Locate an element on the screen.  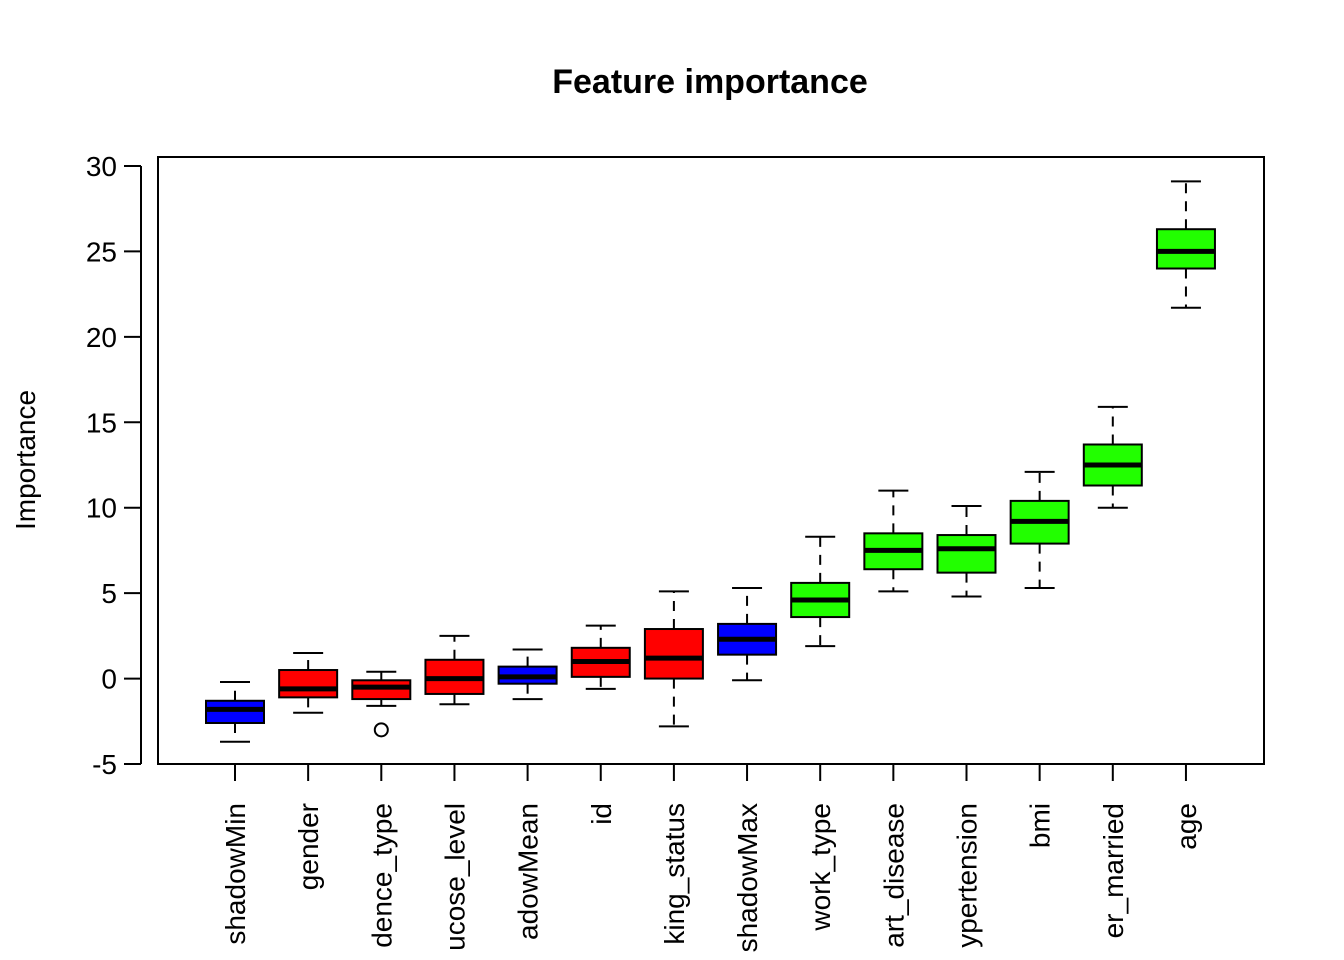
box-shadowMin is located at coordinates (235, 711).